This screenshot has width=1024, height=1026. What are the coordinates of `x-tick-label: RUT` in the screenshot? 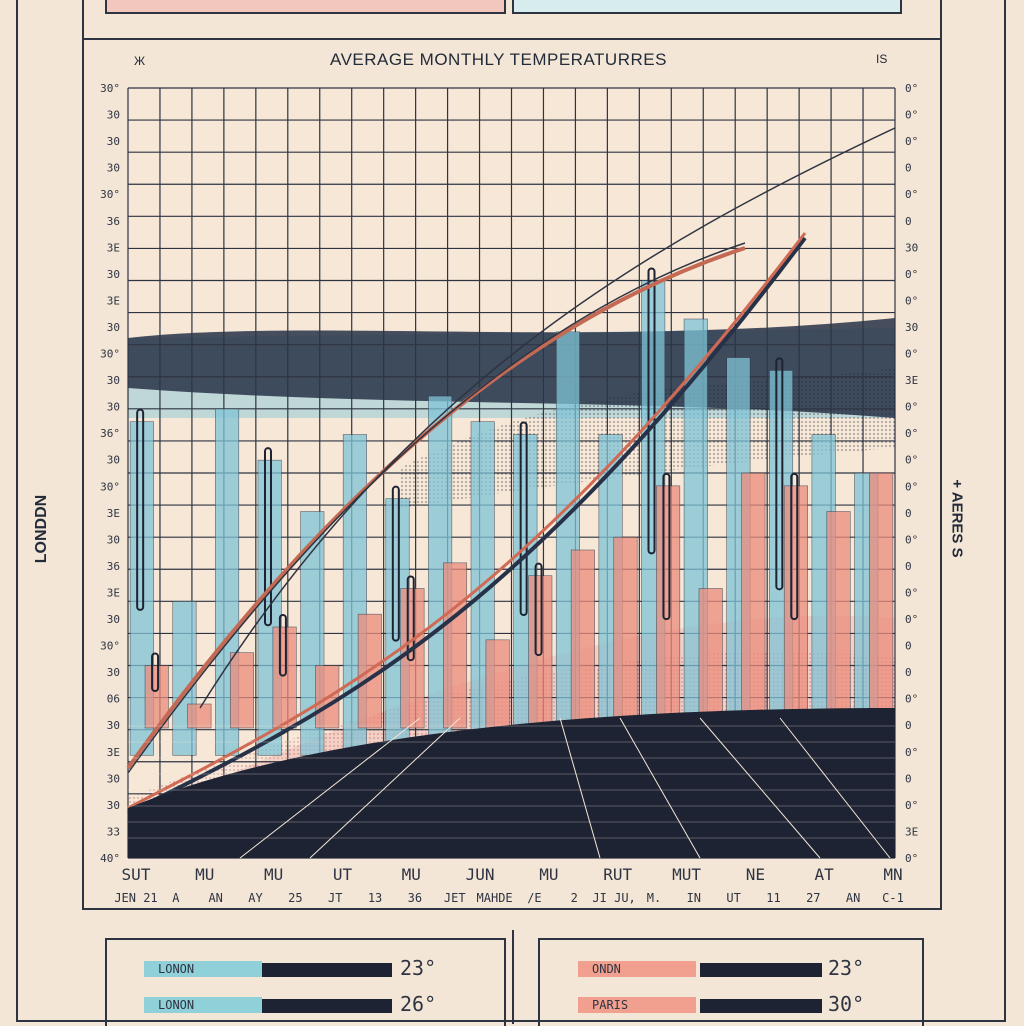 It's located at (617, 874).